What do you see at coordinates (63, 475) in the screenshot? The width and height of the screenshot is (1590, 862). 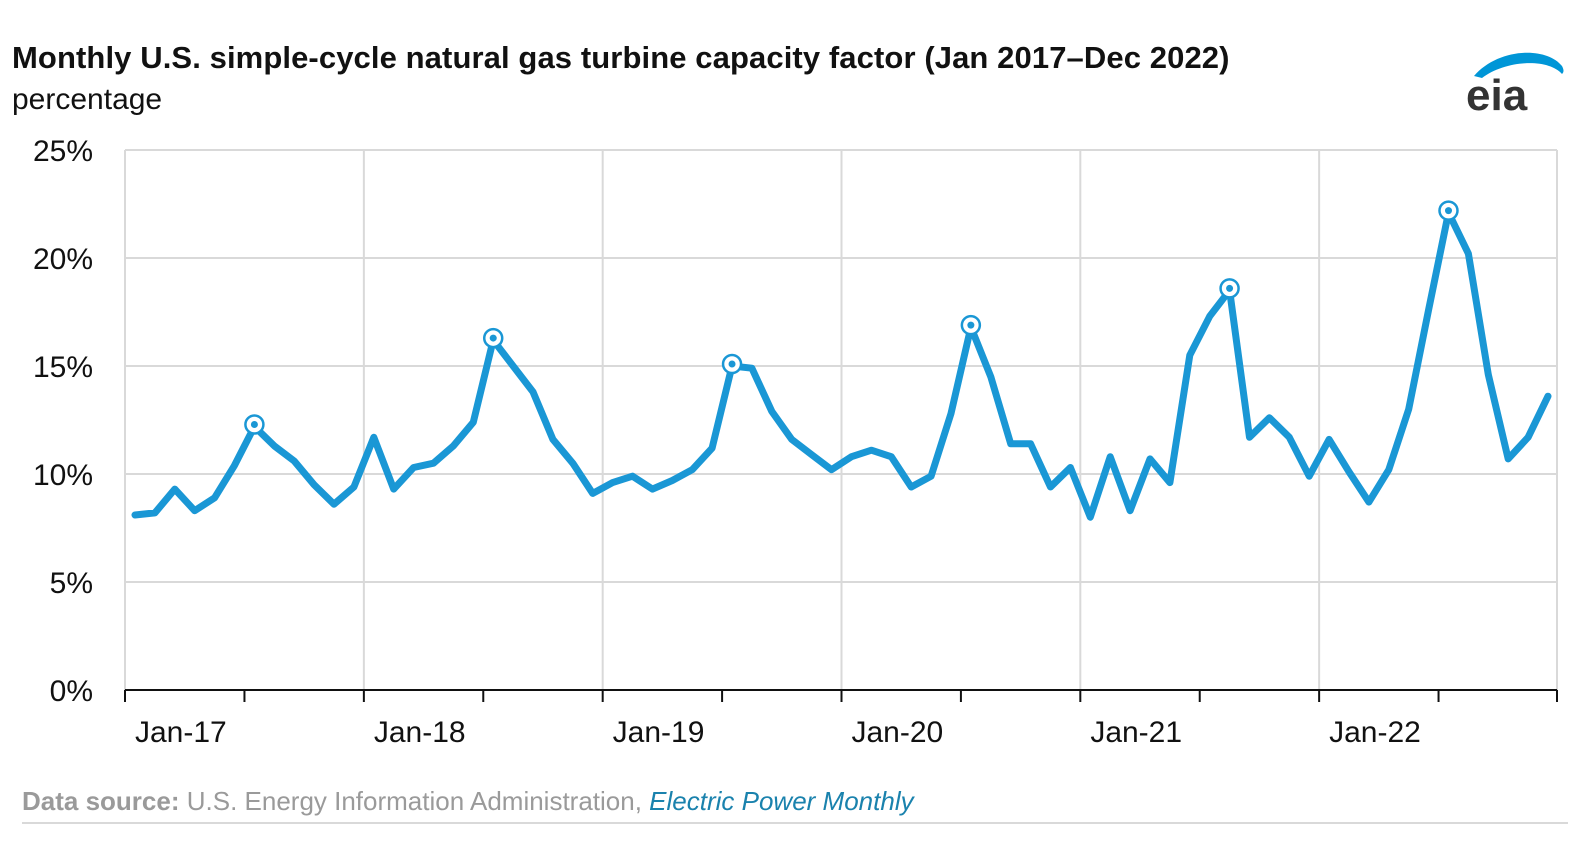 I see `y-tick-label: 10%` at bounding box center [63, 475].